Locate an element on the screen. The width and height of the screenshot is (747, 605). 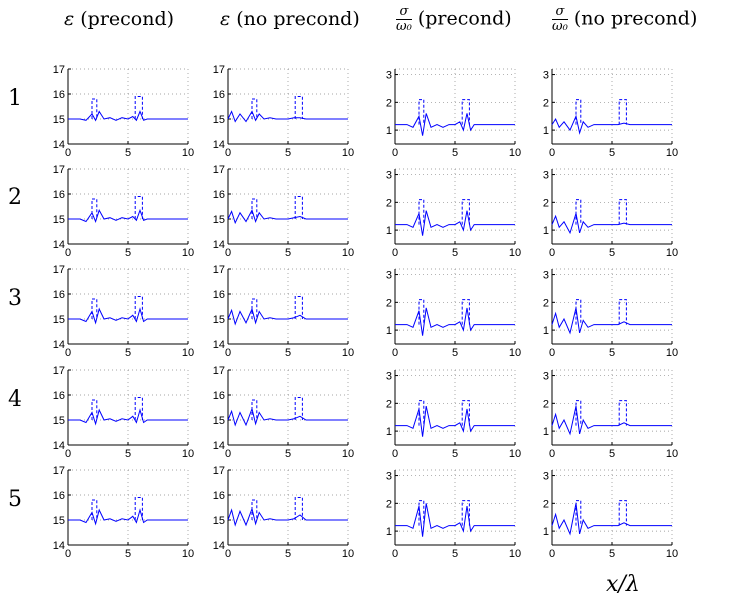
row-label-3: 3 is located at coordinates (15, 298).